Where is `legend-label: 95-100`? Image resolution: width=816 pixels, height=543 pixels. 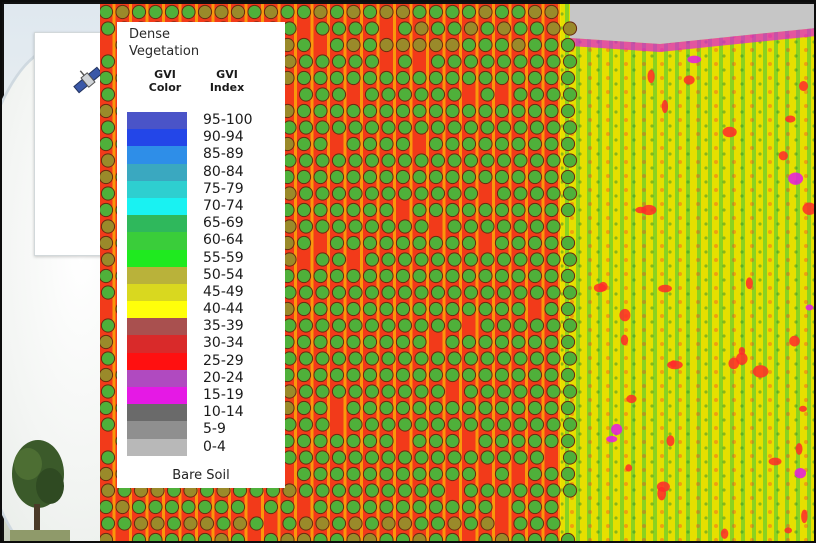
legend-label: 95-100 is located at coordinates (228, 120).